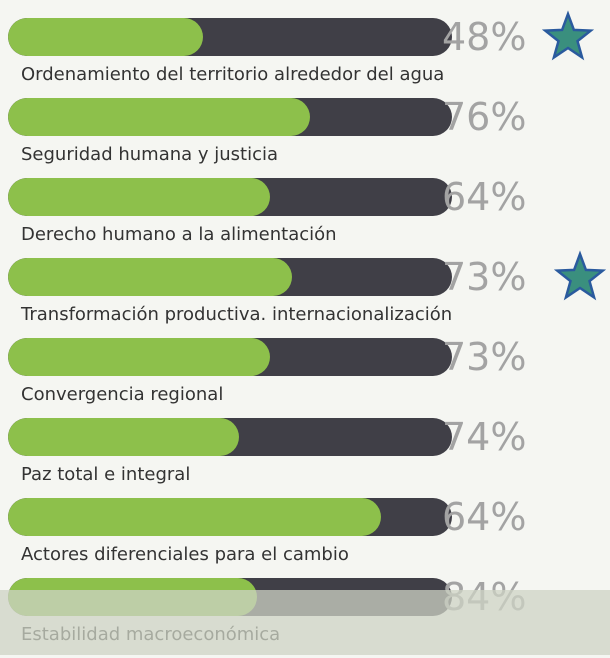 The height and width of the screenshot is (658, 610). I want to click on progress-row: 76% Seguridad humana y justicia, so click(305, 136).